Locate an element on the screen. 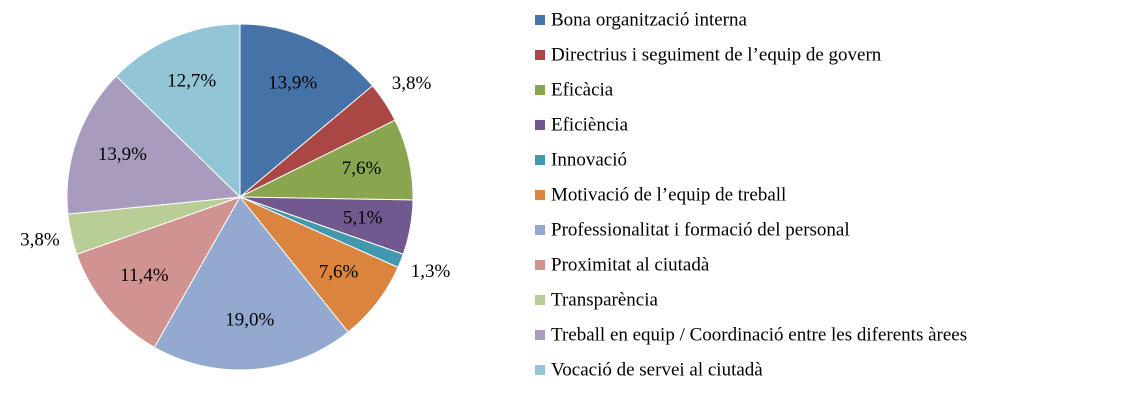  data-label: 11,4% is located at coordinates (144, 275).